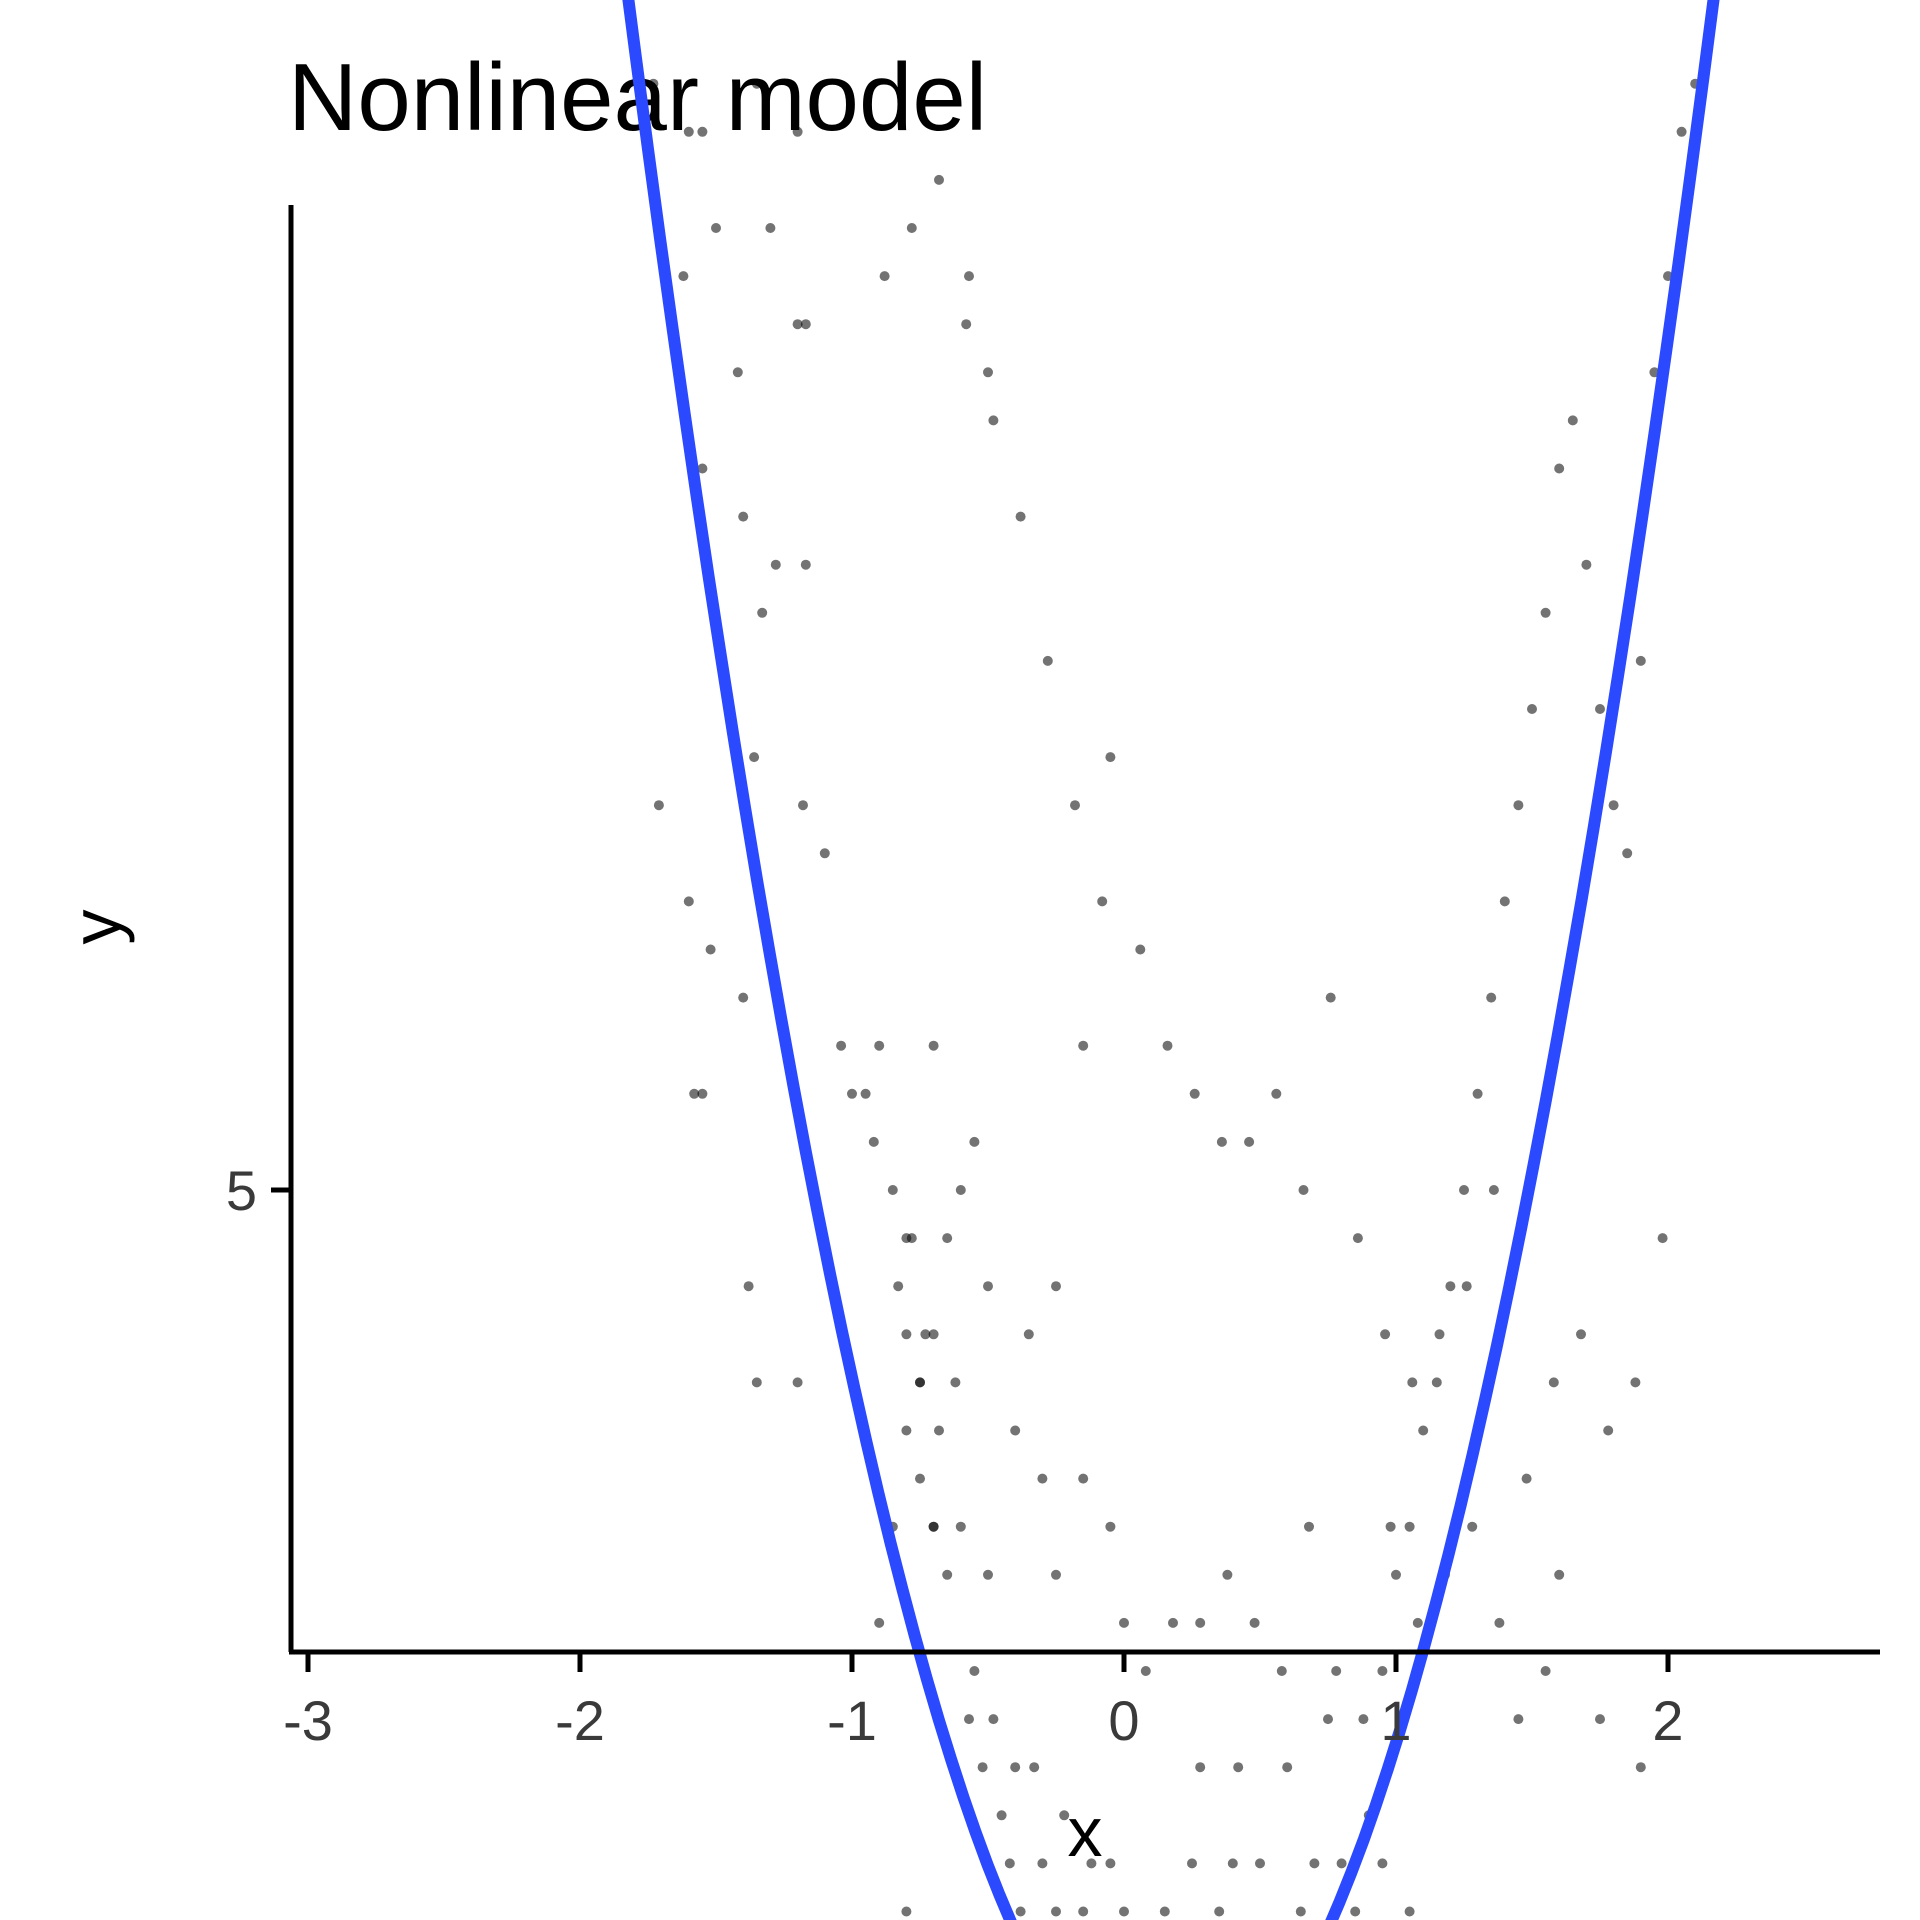 Image resolution: width=1920 pixels, height=1920 pixels. Describe the element at coordinates (1395, 1720) in the screenshot. I see `x-tick-label: 1` at that location.